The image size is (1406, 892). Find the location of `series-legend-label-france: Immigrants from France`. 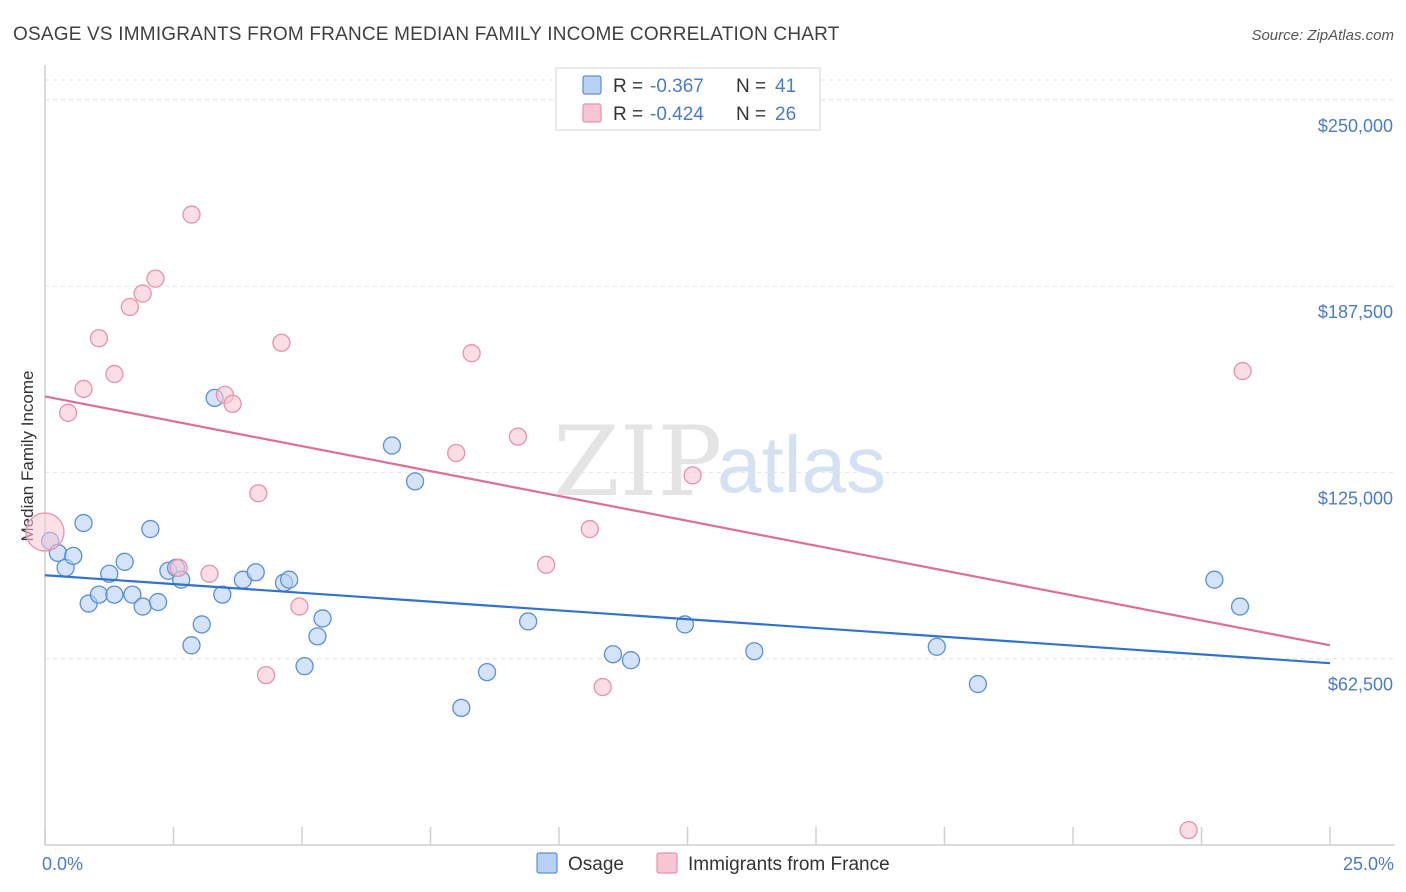

series-legend-label-france: Immigrants from France is located at coordinates (789, 864).